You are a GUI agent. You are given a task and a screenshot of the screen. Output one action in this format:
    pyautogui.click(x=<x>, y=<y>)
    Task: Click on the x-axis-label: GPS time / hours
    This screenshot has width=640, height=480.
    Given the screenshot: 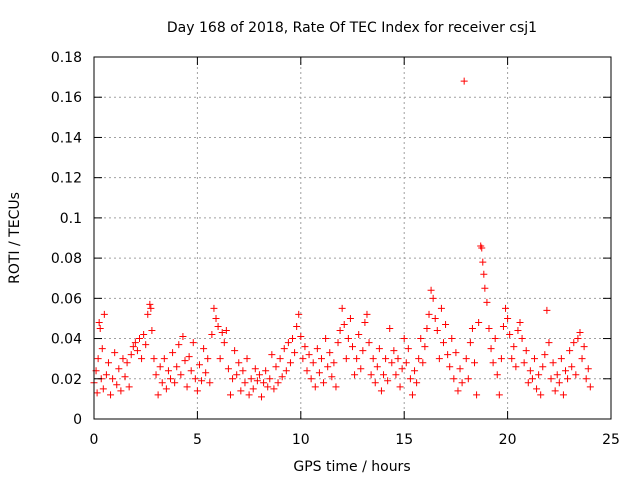 What is the action you would take?
    pyautogui.click(x=351, y=467)
    